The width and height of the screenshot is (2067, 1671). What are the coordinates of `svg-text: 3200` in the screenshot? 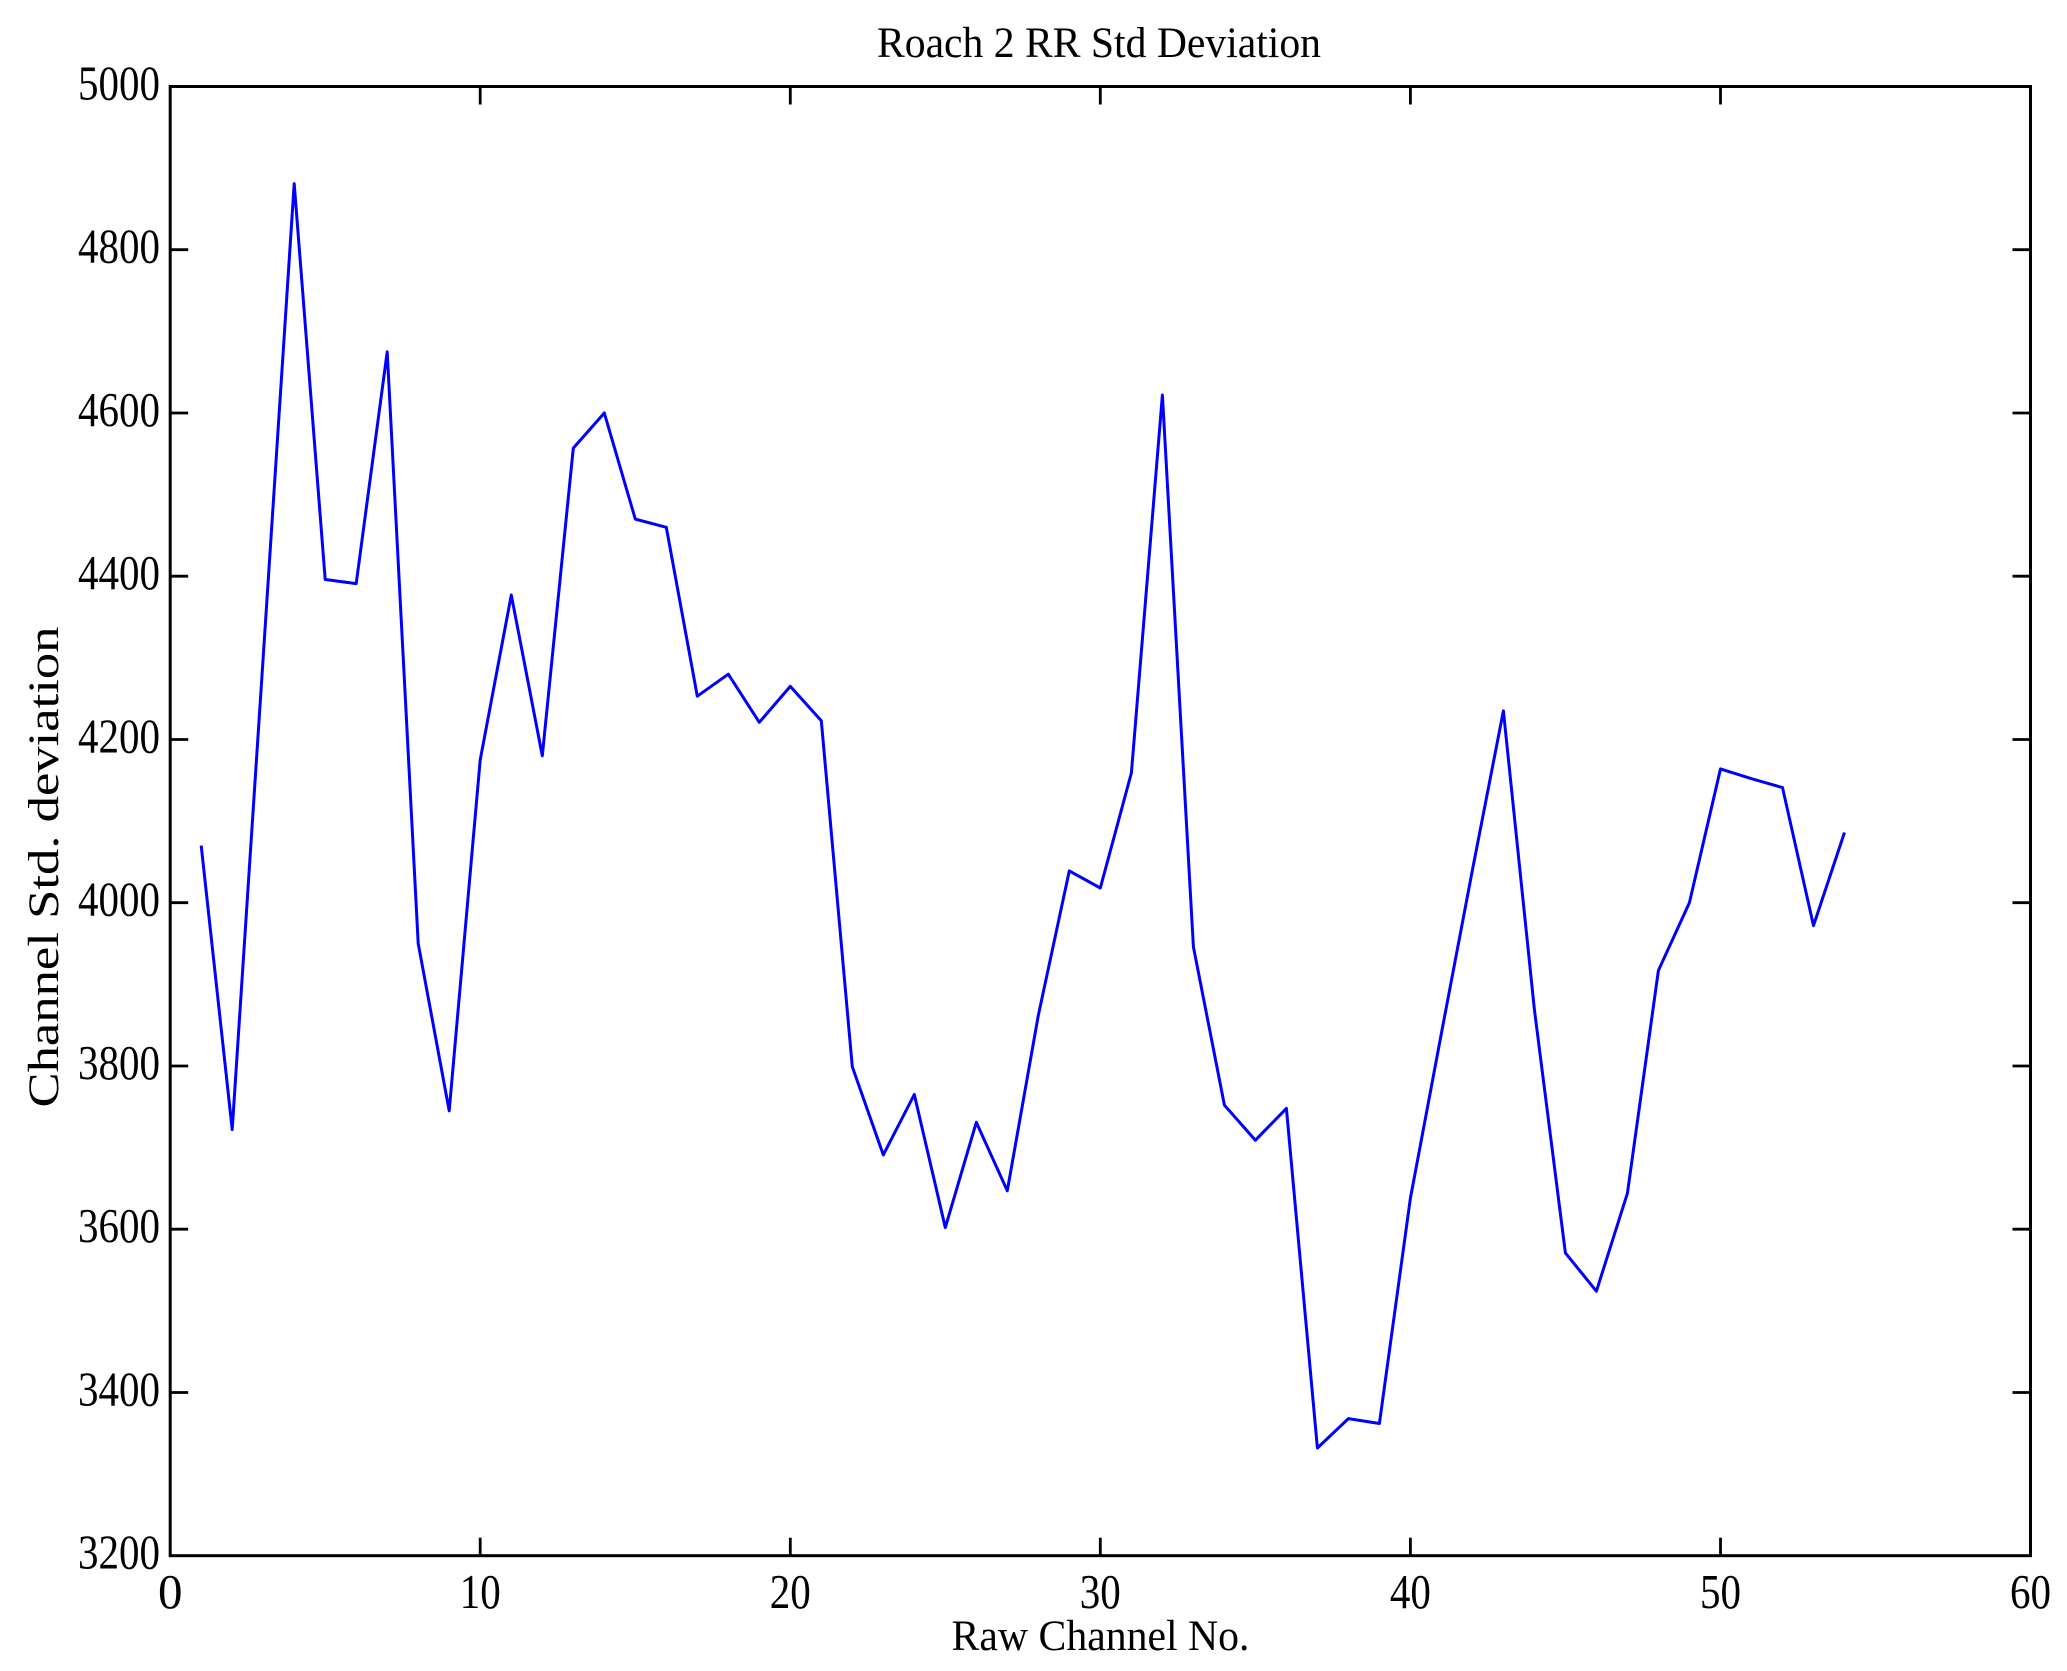 It's located at (119, 1552).